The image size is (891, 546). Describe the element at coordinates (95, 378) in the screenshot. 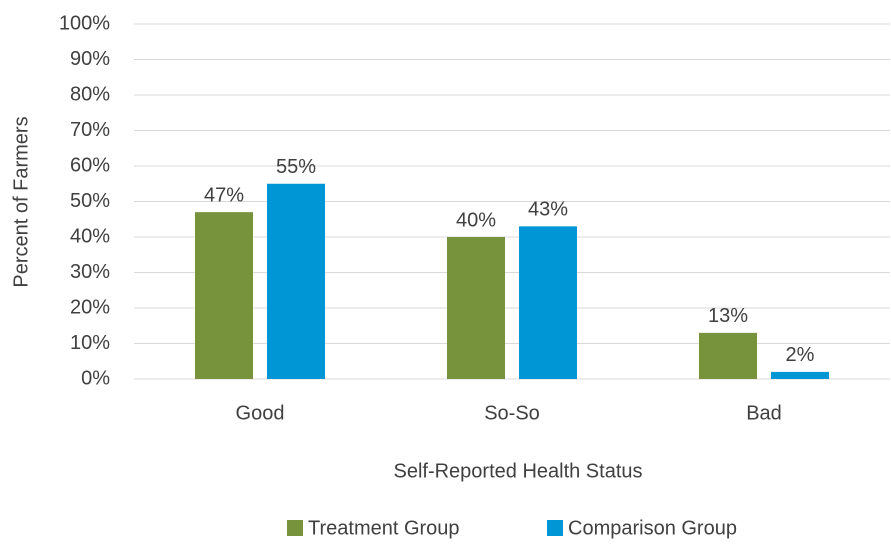

I see `y-tick-label: 0%` at that location.